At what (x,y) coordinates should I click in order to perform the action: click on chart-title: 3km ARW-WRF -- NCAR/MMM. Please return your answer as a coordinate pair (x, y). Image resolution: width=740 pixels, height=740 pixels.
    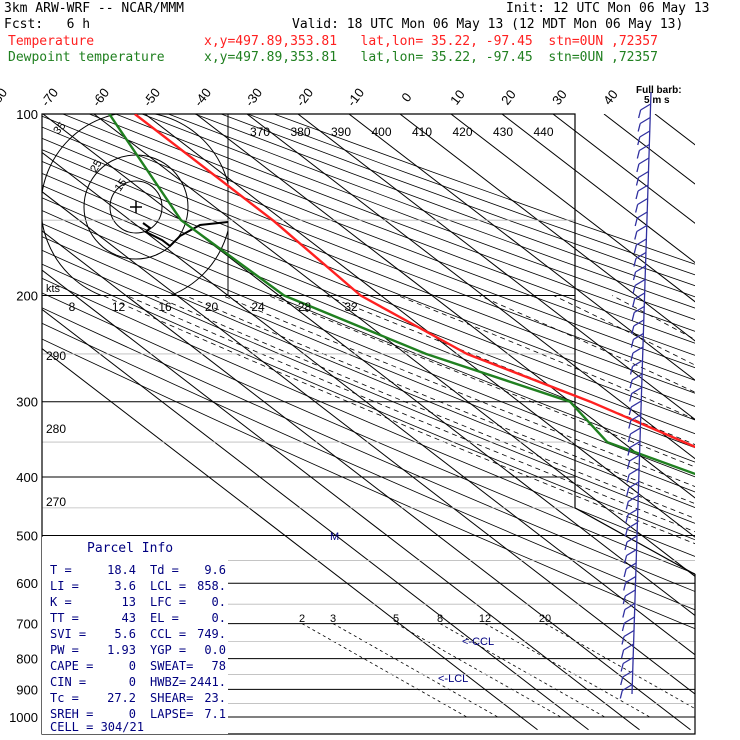
    Looking at the image, I should click on (94, 8).